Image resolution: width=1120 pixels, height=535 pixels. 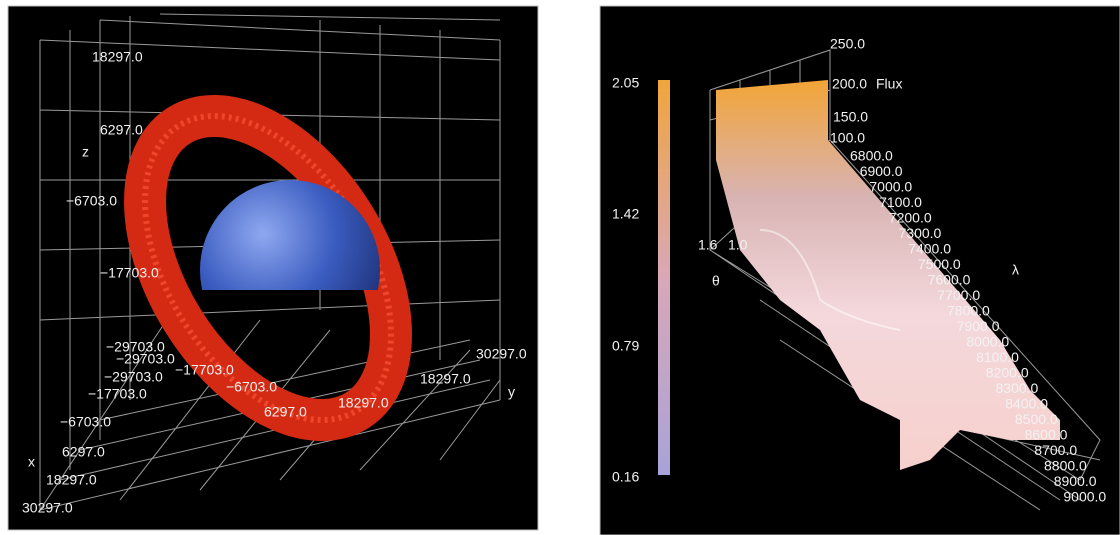 What do you see at coordinates (889, 84) in the screenshot?
I see `flux-axis-label: Flux` at bounding box center [889, 84].